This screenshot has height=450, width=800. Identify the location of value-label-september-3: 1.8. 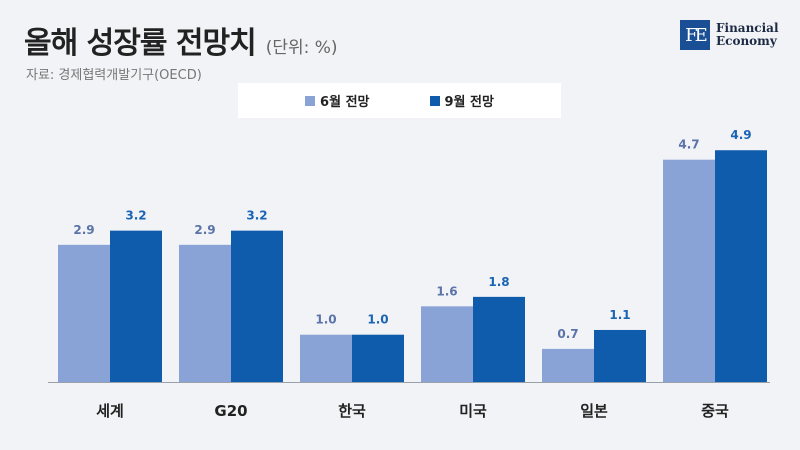
(498, 282).